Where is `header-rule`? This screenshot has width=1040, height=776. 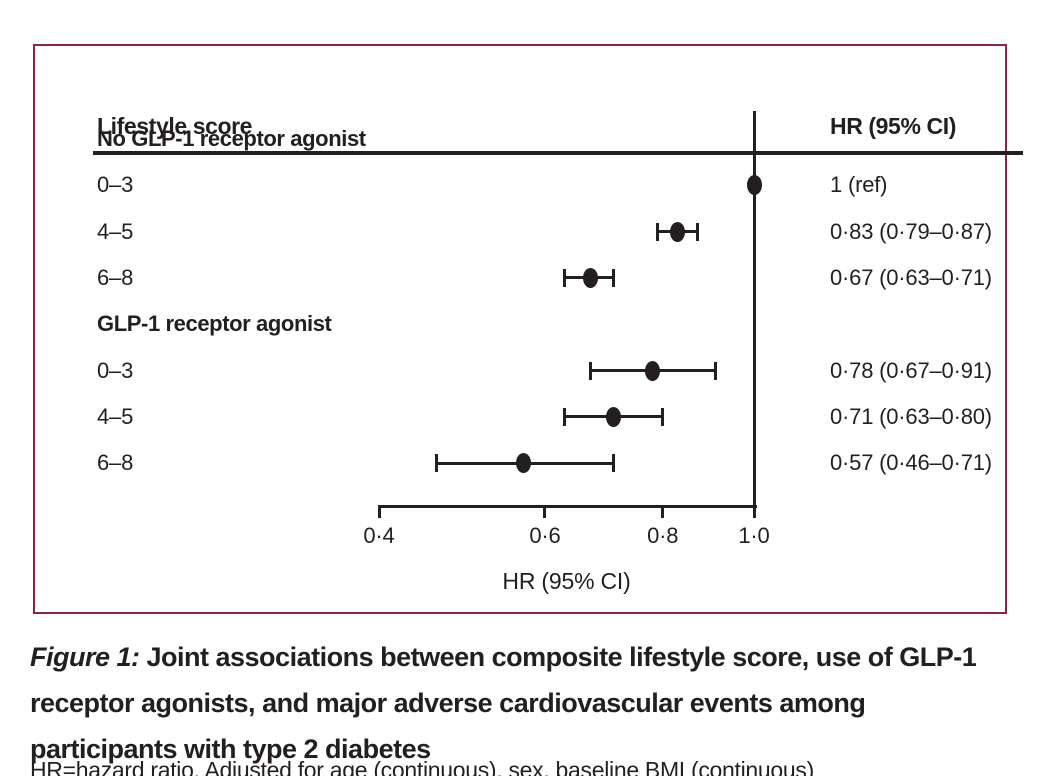
header-rule is located at coordinates (558, 153).